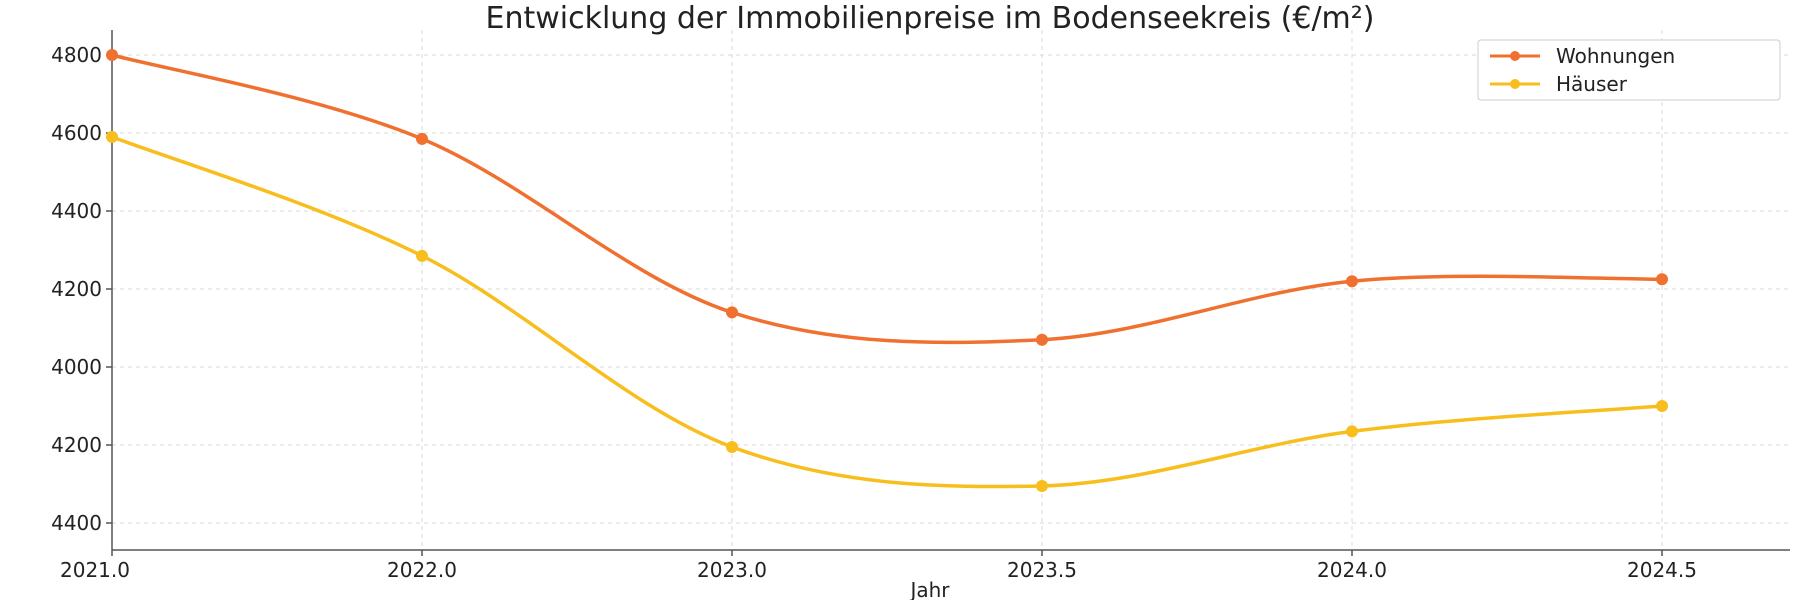  What do you see at coordinates (1582, 70) in the screenshot?
I see `legend-items: Wohnungen Häuser` at bounding box center [1582, 70].